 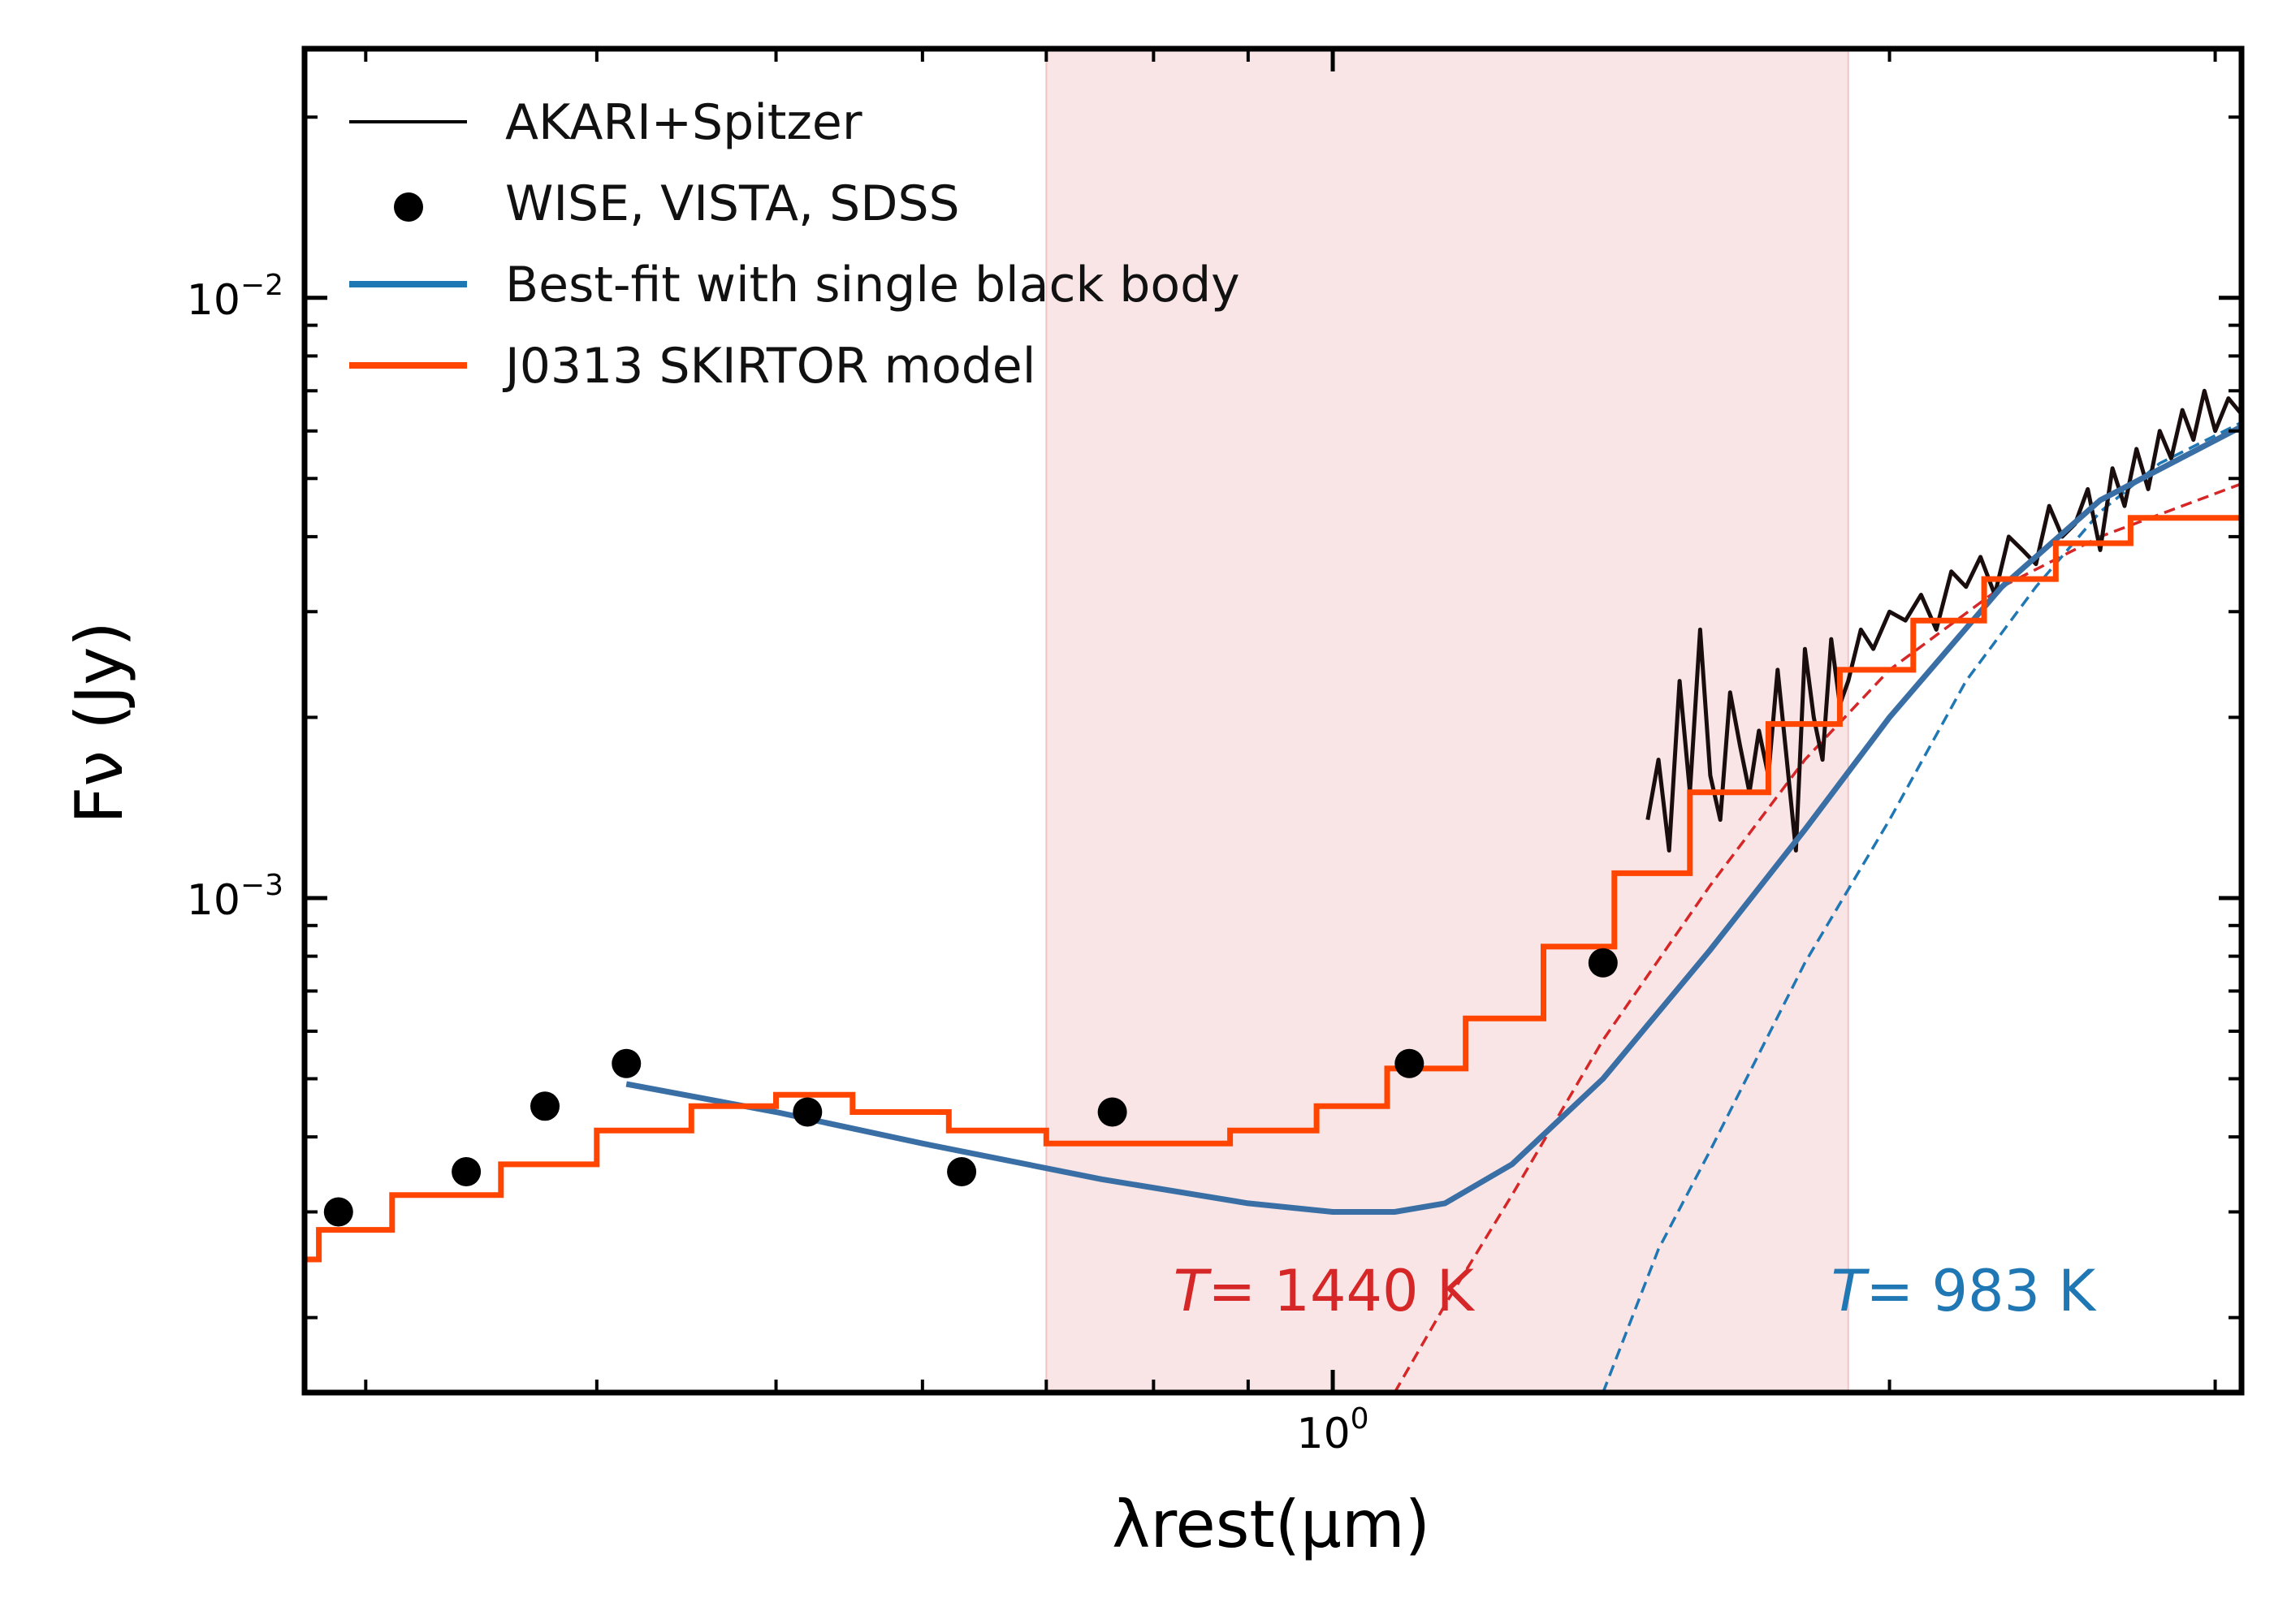 What do you see at coordinates (235, 897) in the screenshot?
I see `y-tick-label-1e-3: 10⁻³` at bounding box center [235, 897].